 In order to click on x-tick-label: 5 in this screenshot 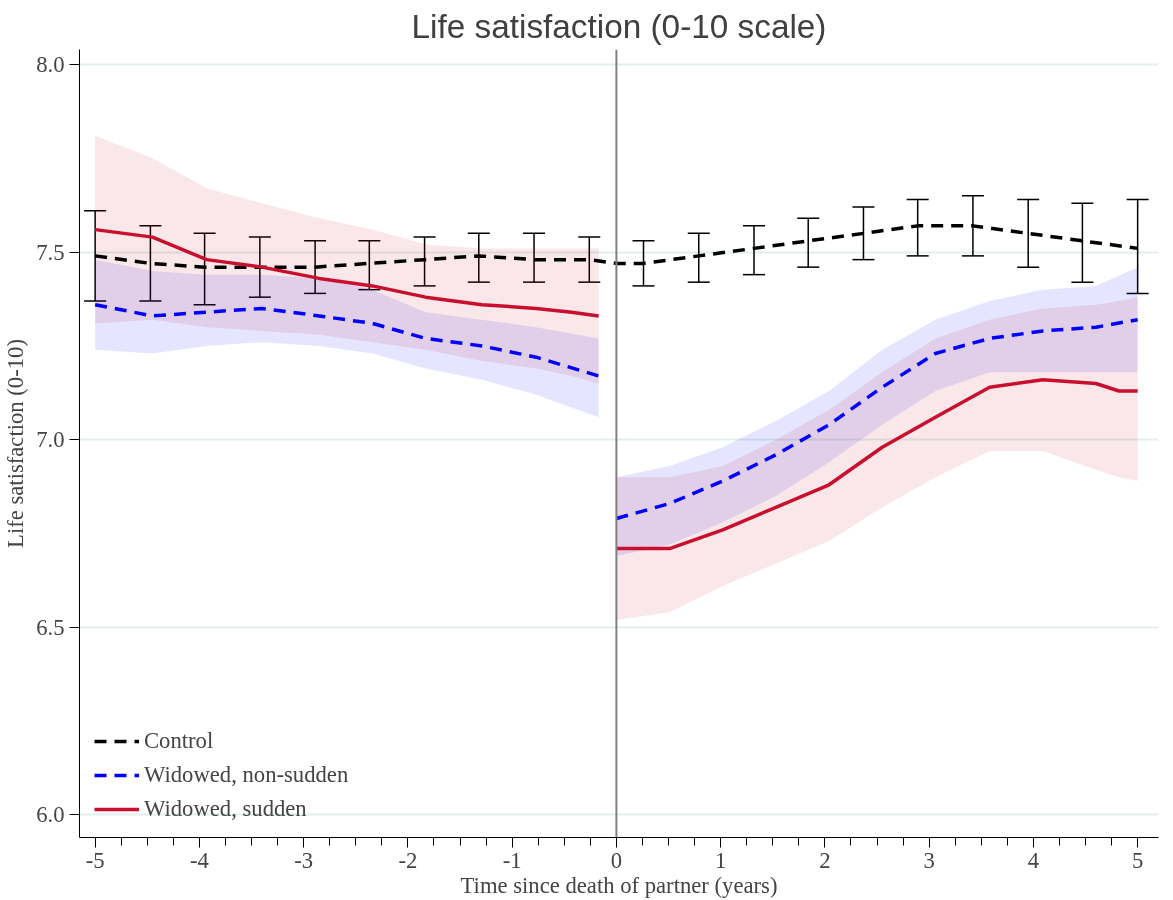, I will do `click(1137, 860)`.